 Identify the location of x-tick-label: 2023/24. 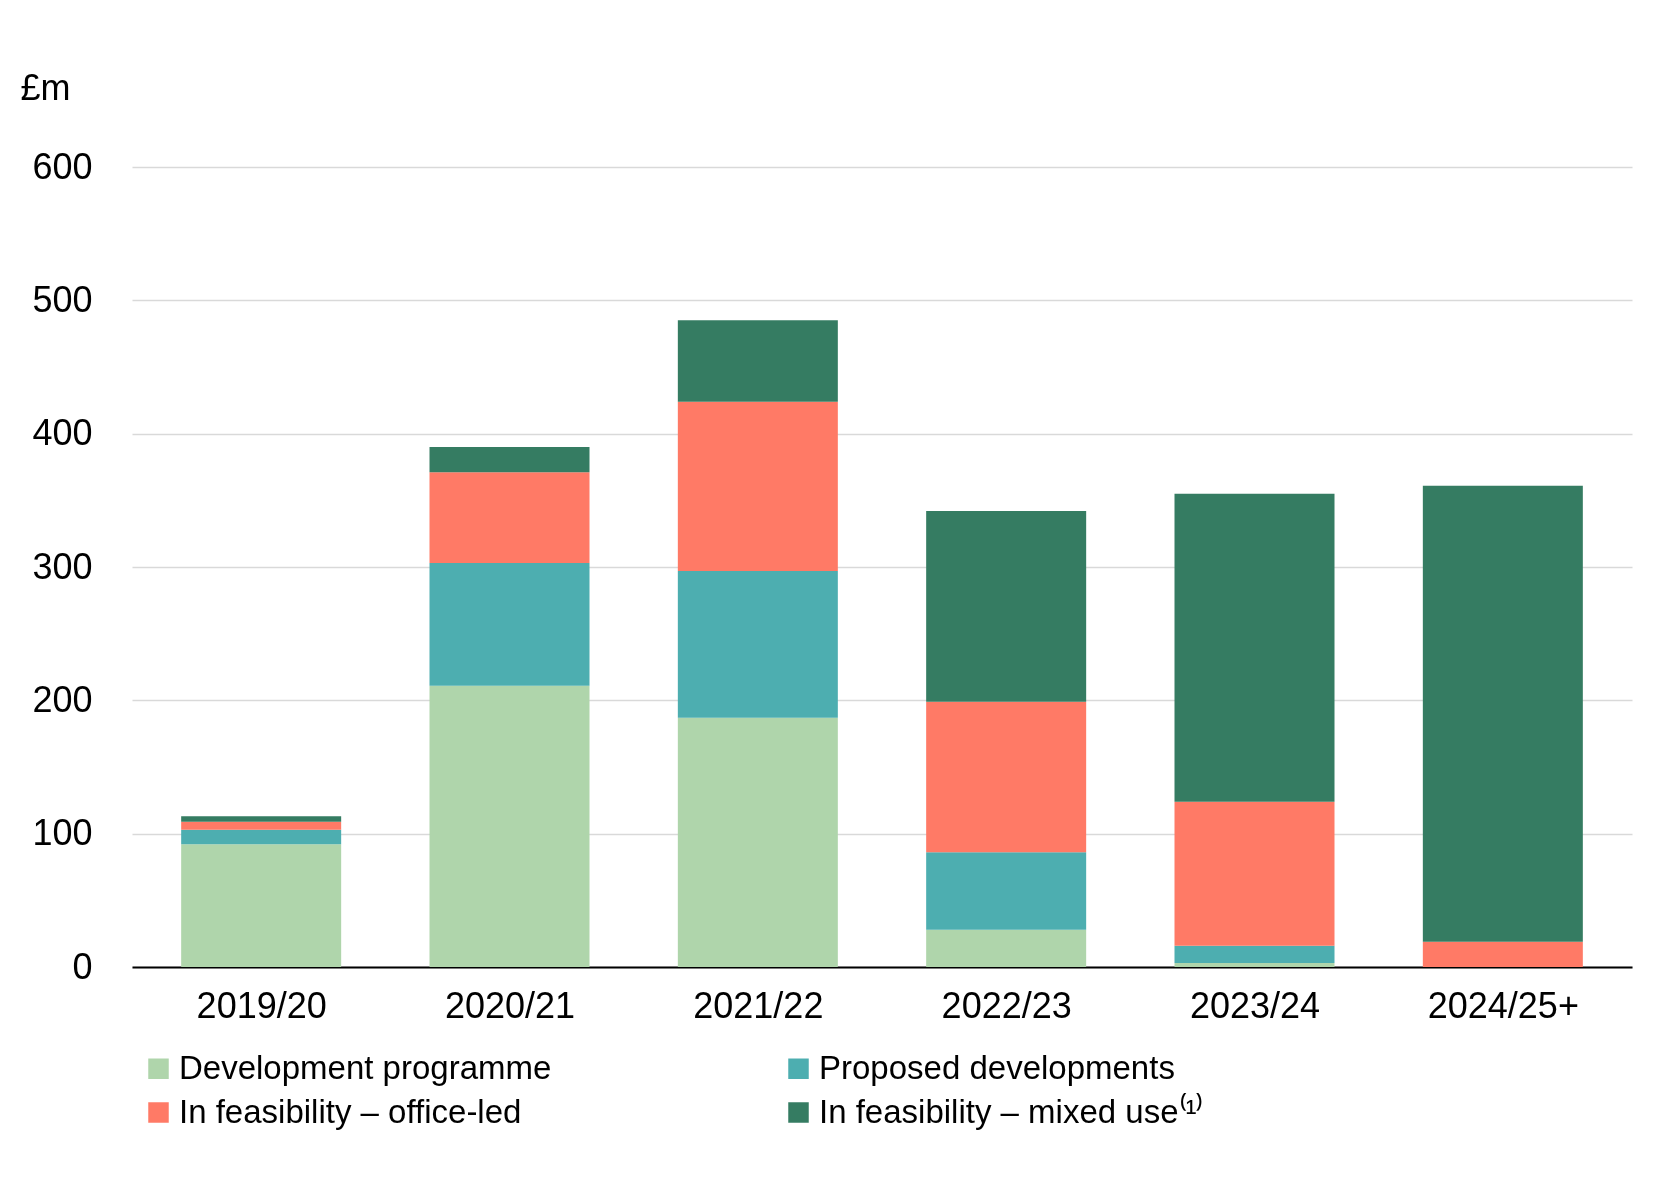
(1255, 1005).